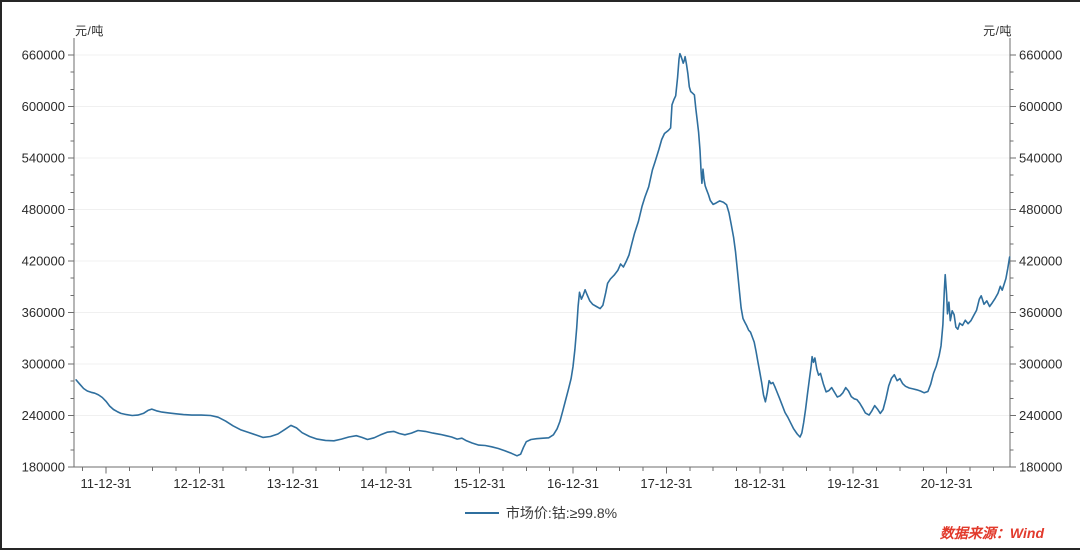  What do you see at coordinates (853, 483) in the screenshot?
I see `x-axis-tick-label: 19-12-31` at bounding box center [853, 483].